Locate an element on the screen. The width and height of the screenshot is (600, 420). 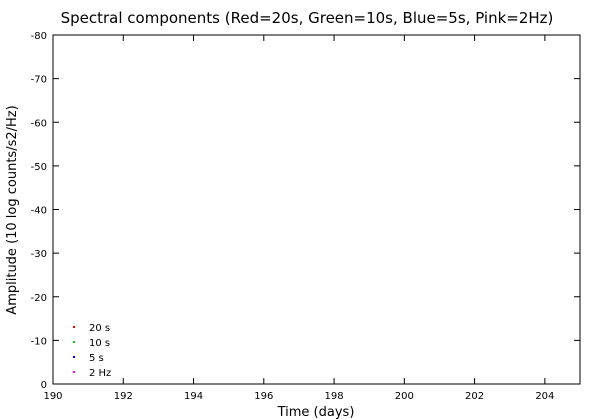
x-tick-label: 190 is located at coordinates (52, 396).